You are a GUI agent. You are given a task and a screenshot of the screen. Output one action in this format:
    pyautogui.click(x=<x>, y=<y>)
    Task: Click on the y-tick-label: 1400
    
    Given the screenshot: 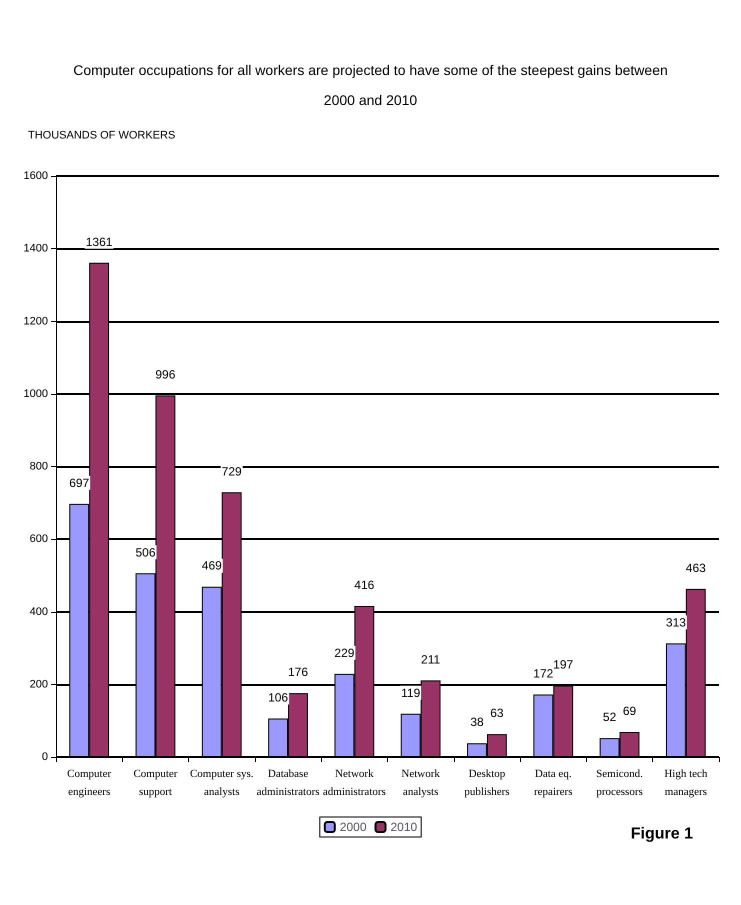 What is the action you would take?
    pyautogui.click(x=36, y=248)
    